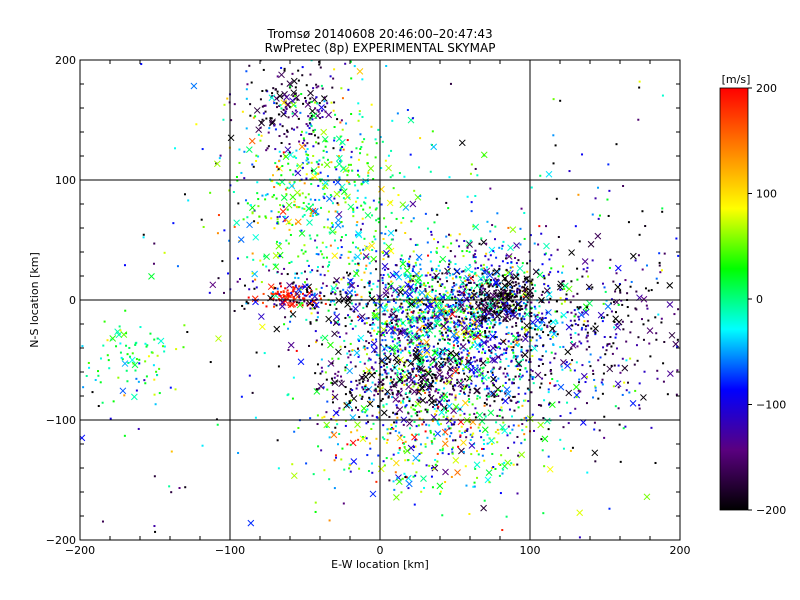 This screenshot has height=600, width=800. Describe the element at coordinates (65, 60) in the screenshot. I see `y-tick-label: 200` at that location.